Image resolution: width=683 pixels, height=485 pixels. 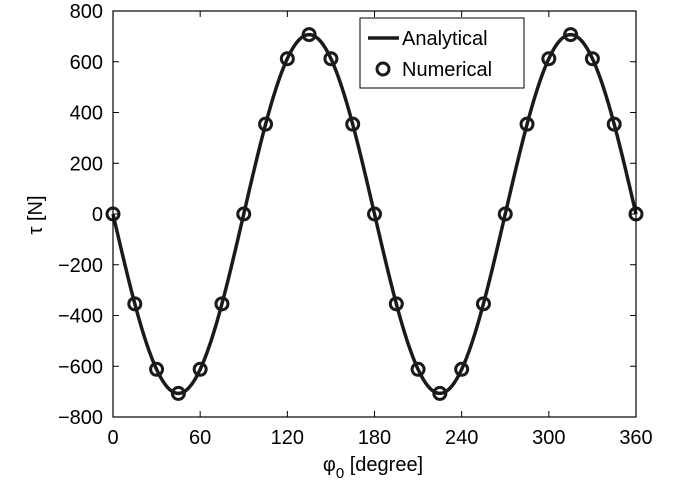 I want to click on x-axis-label-symbol: φ, so click(x=329, y=465).